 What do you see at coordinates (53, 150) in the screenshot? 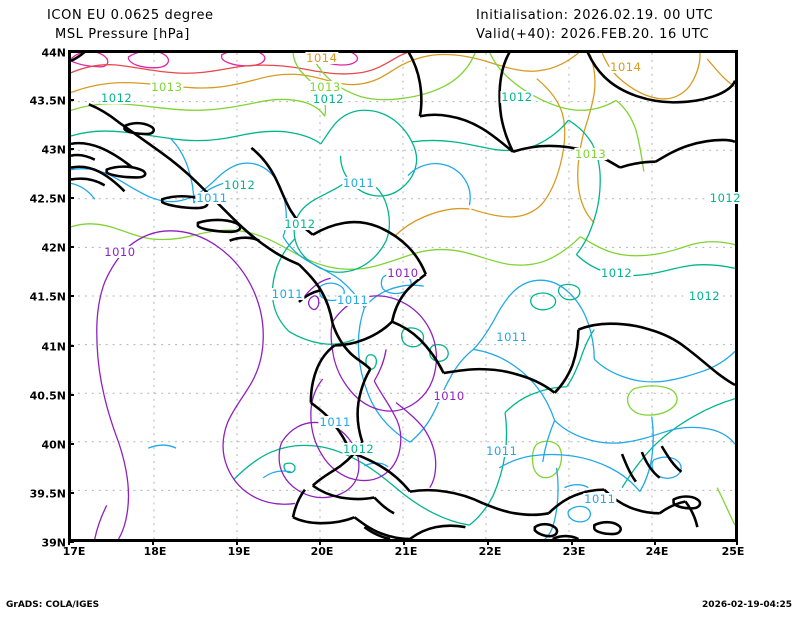
I see `ytick-label-43n: 43N` at bounding box center [53, 150].